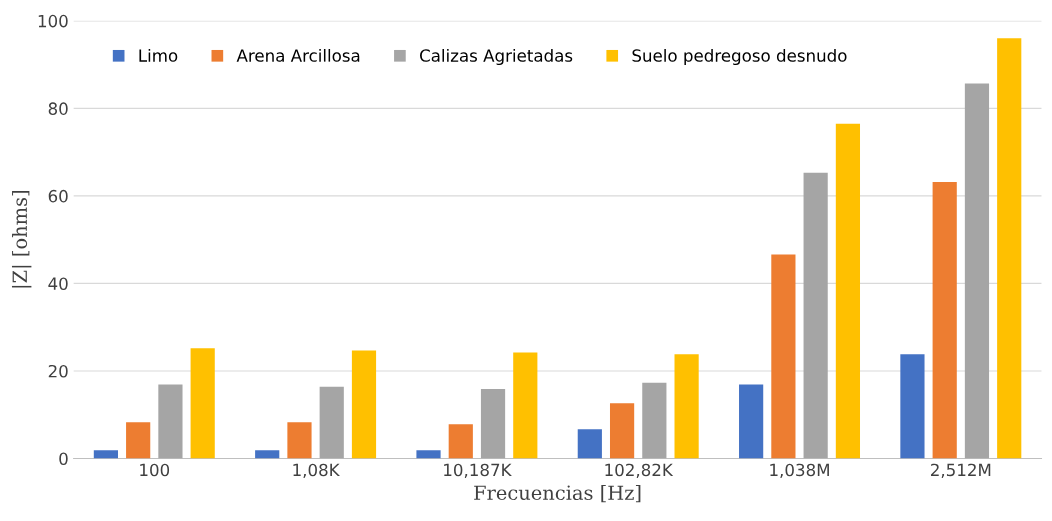 This screenshot has width=1052, height=521. What do you see at coordinates (799, 470) in the screenshot?
I see `x-tick-label: 1,038M` at bounding box center [799, 470].